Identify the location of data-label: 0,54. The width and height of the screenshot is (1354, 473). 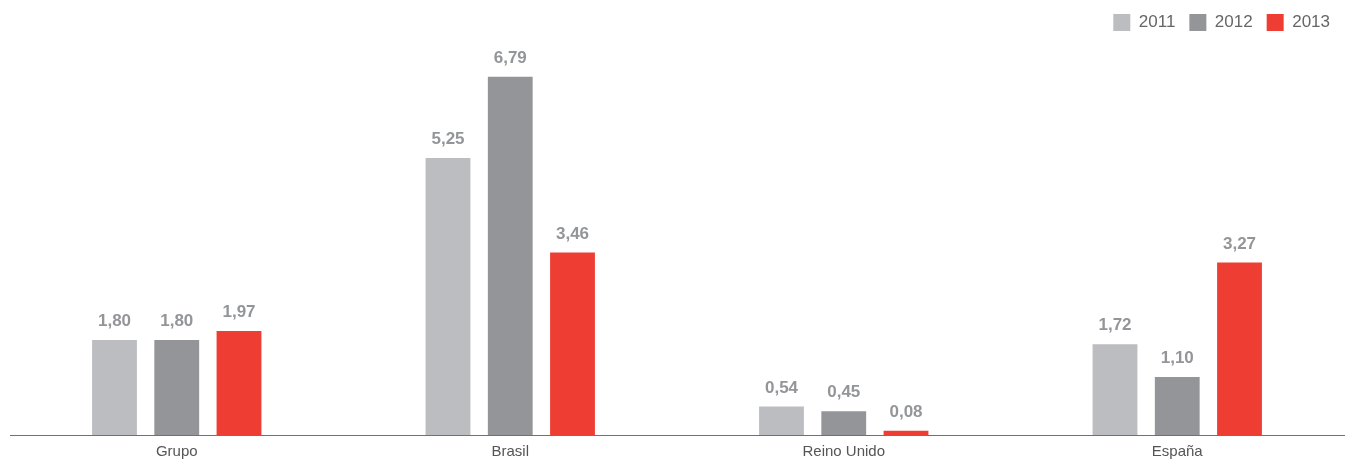
(781, 387).